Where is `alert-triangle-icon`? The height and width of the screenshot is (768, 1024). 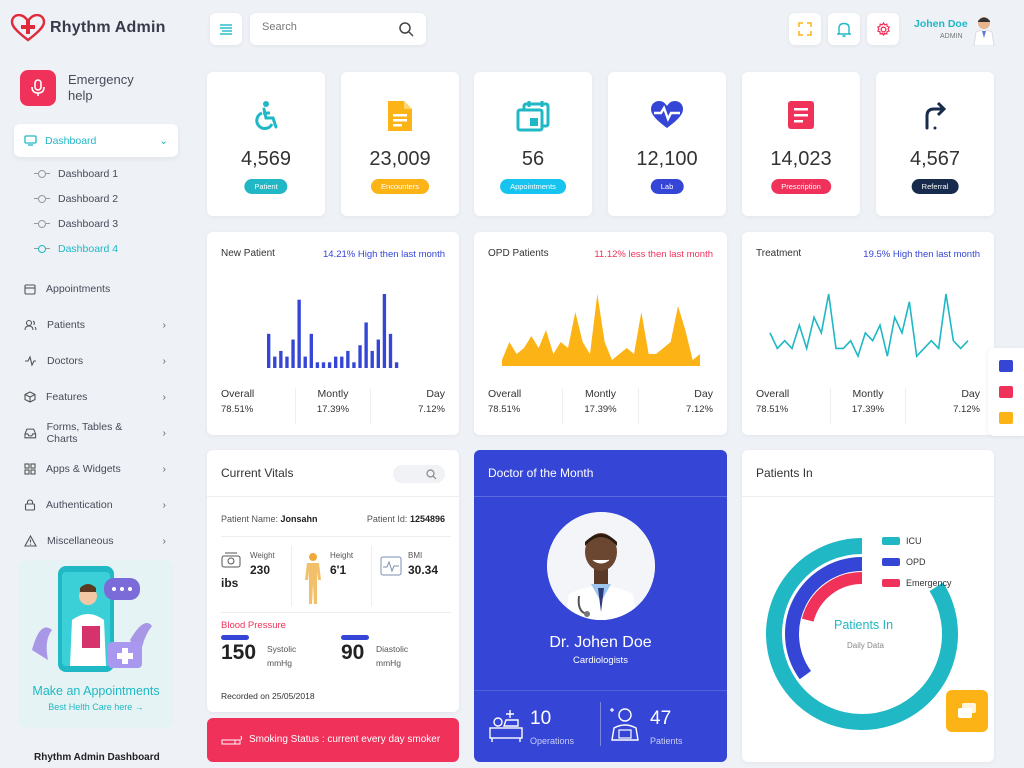 alert-triangle-icon is located at coordinates (30, 541).